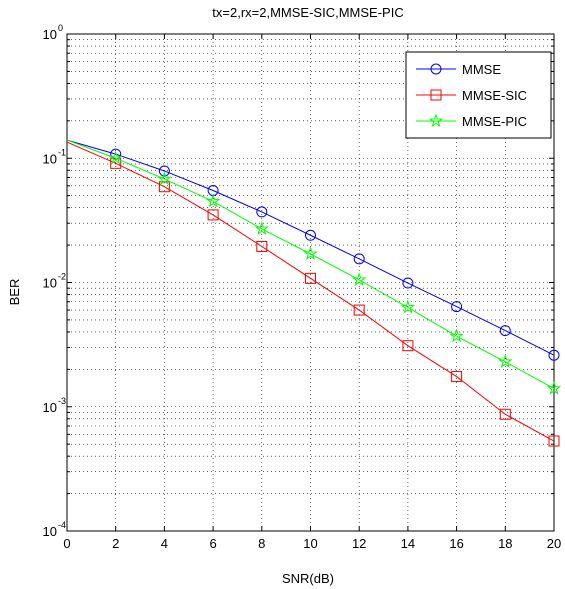 Image resolution: width=565 pixels, height=589 pixels. I want to click on legend: MMSE MMSE-SIC MMSE-PIC, so click(478, 95).